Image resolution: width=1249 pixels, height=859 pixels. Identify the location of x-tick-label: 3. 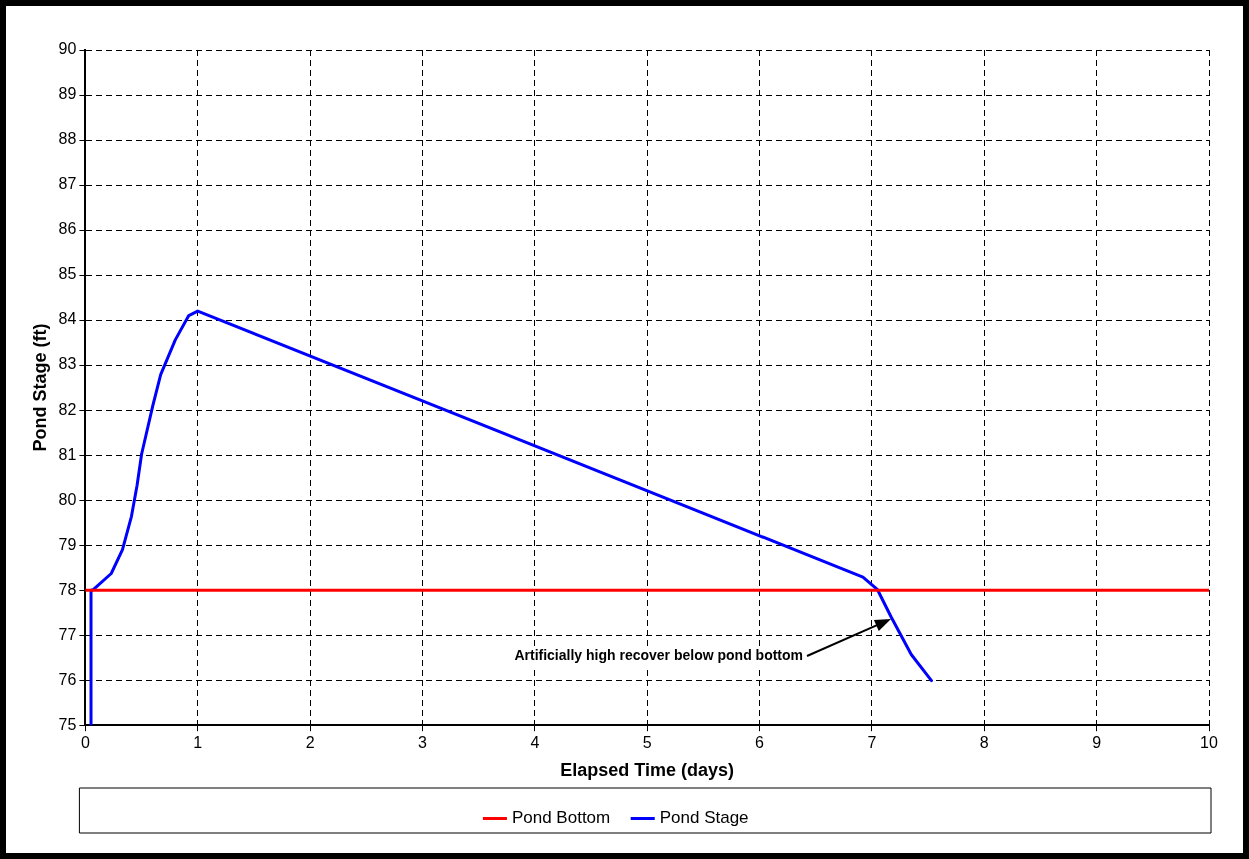
(423, 743).